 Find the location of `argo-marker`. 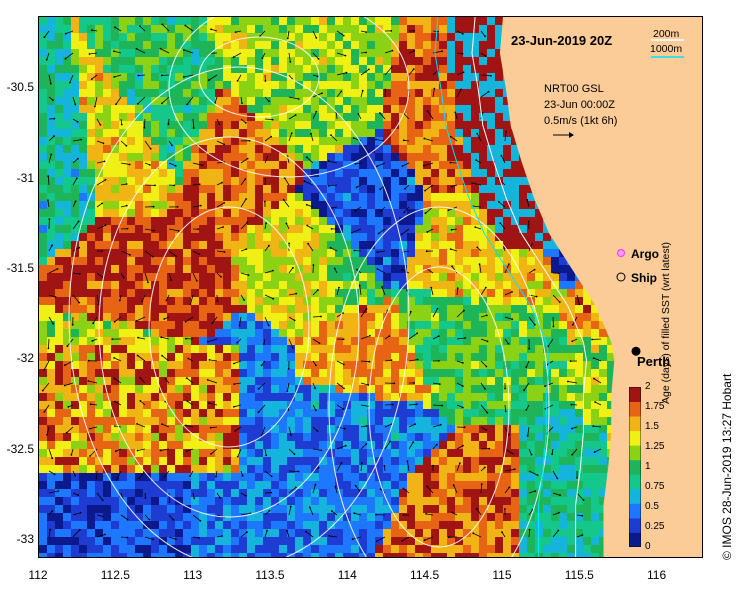

argo-marker is located at coordinates (621, 253).